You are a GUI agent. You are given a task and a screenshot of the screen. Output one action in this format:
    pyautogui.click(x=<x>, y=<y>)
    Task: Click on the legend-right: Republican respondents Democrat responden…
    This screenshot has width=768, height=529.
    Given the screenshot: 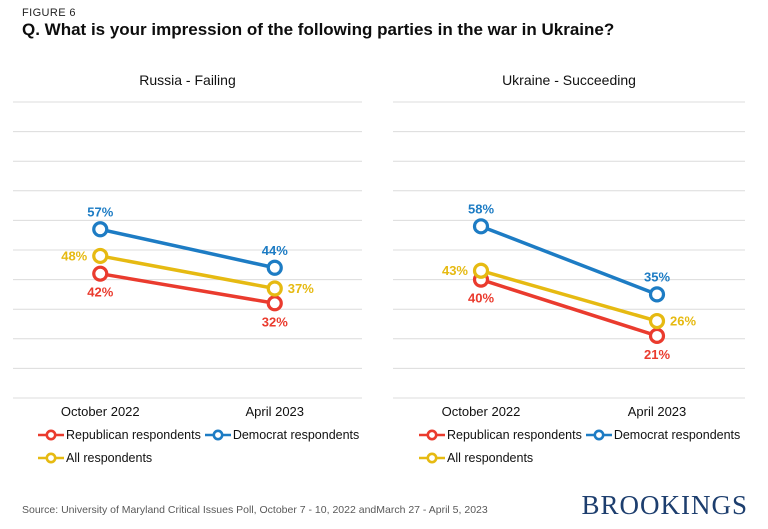 What is the action you would take?
    pyautogui.click(x=593, y=446)
    